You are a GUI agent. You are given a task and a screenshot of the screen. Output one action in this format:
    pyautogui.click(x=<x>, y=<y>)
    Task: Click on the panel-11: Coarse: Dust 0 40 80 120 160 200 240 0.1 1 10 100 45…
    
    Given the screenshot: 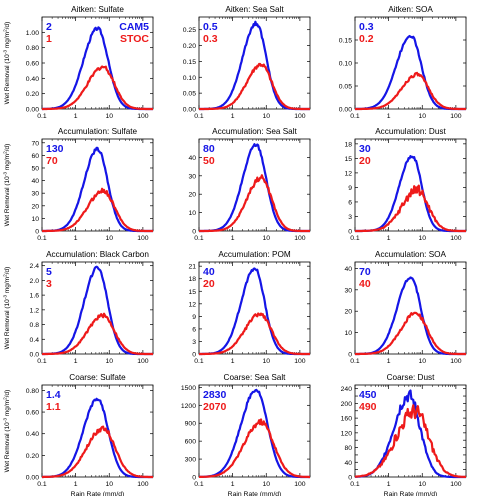 What is the action you would take?
    pyautogui.click(x=404, y=434)
    